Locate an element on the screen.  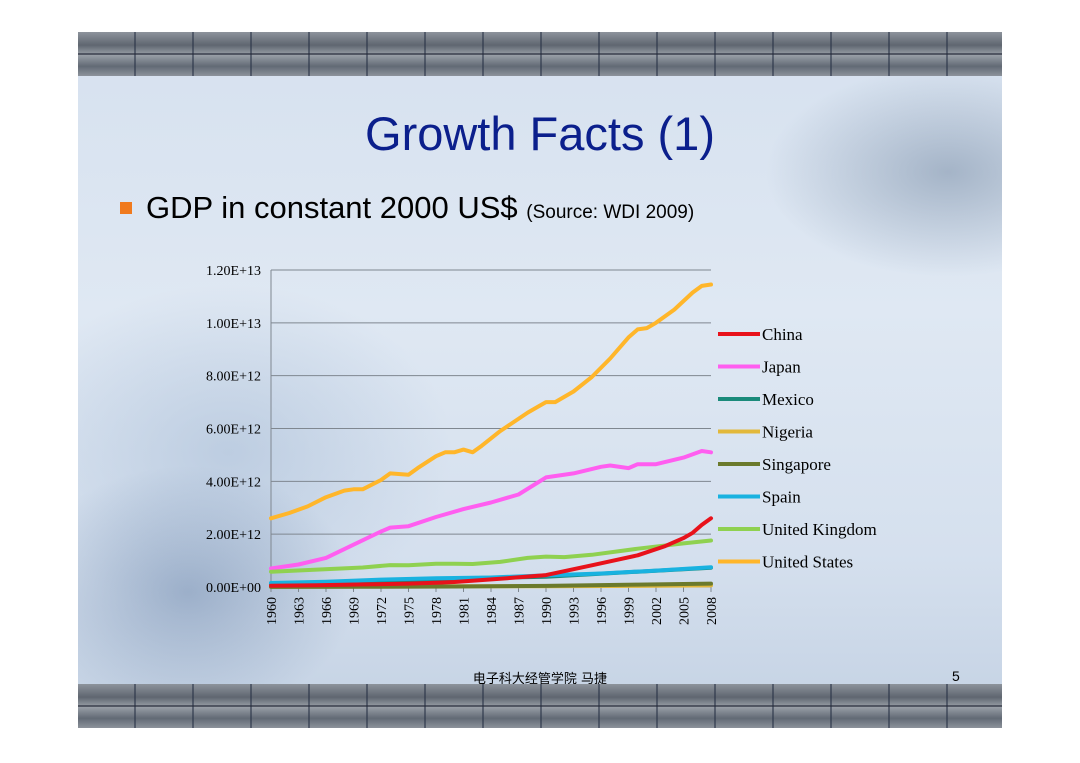
legend-label-china: China is located at coordinates (782, 334).